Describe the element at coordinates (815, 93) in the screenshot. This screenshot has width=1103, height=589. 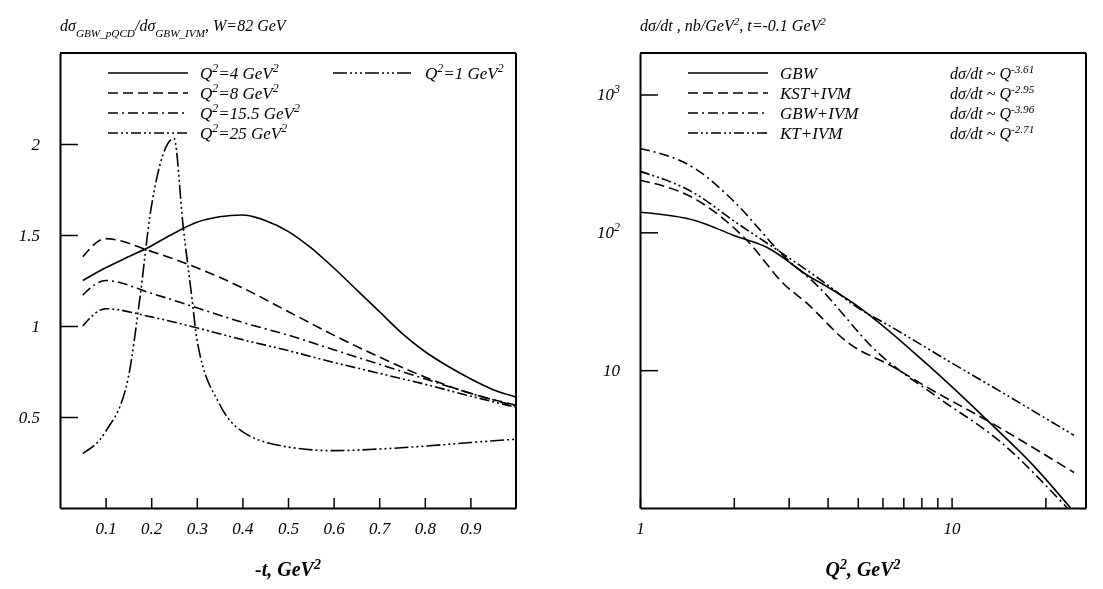
I see `legend-label: KST+IVM` at that location.